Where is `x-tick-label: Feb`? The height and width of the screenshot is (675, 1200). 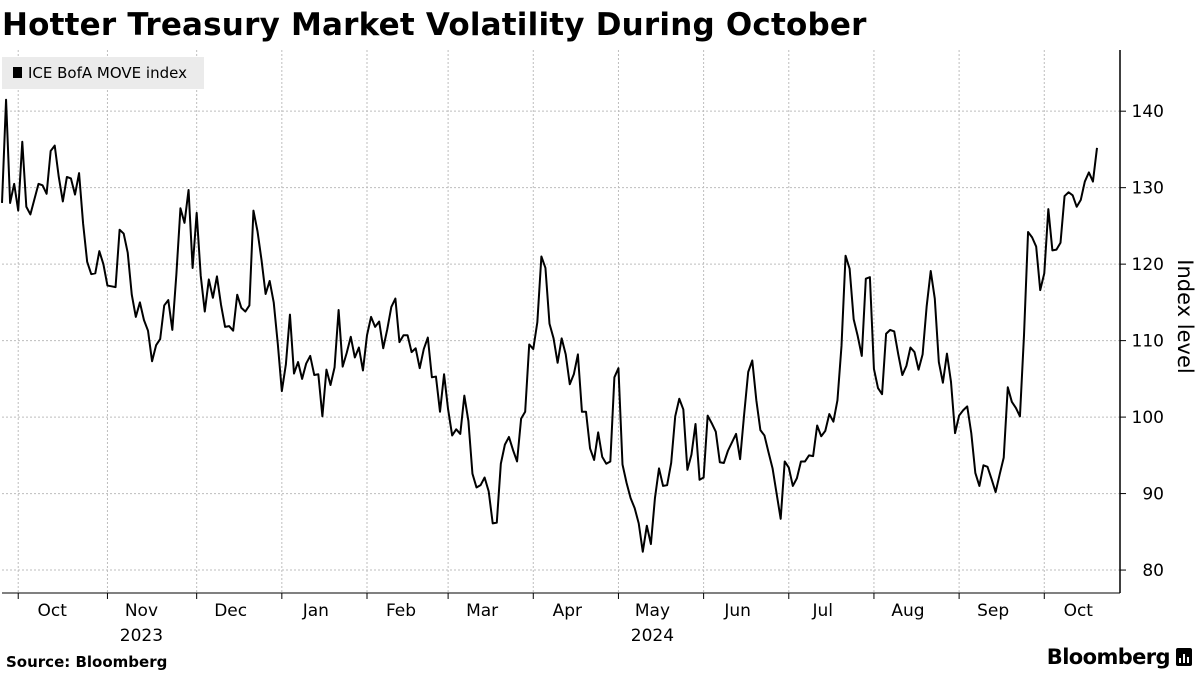
x-tick-label: Feb is located at coordinates (401, 611).